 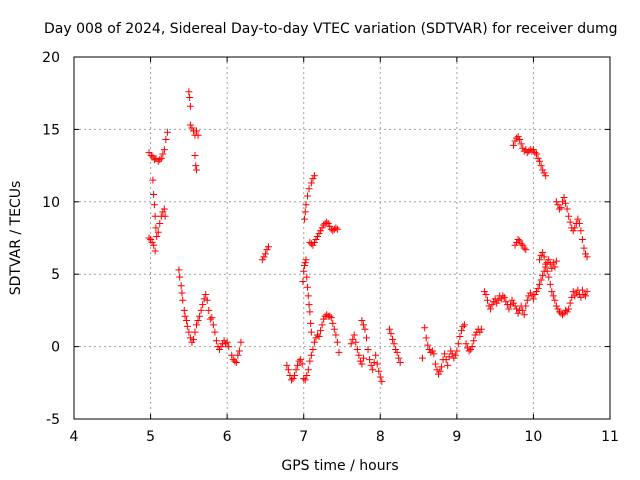 I want to click on x-tick-label: 4, so click(x=74, y=437).